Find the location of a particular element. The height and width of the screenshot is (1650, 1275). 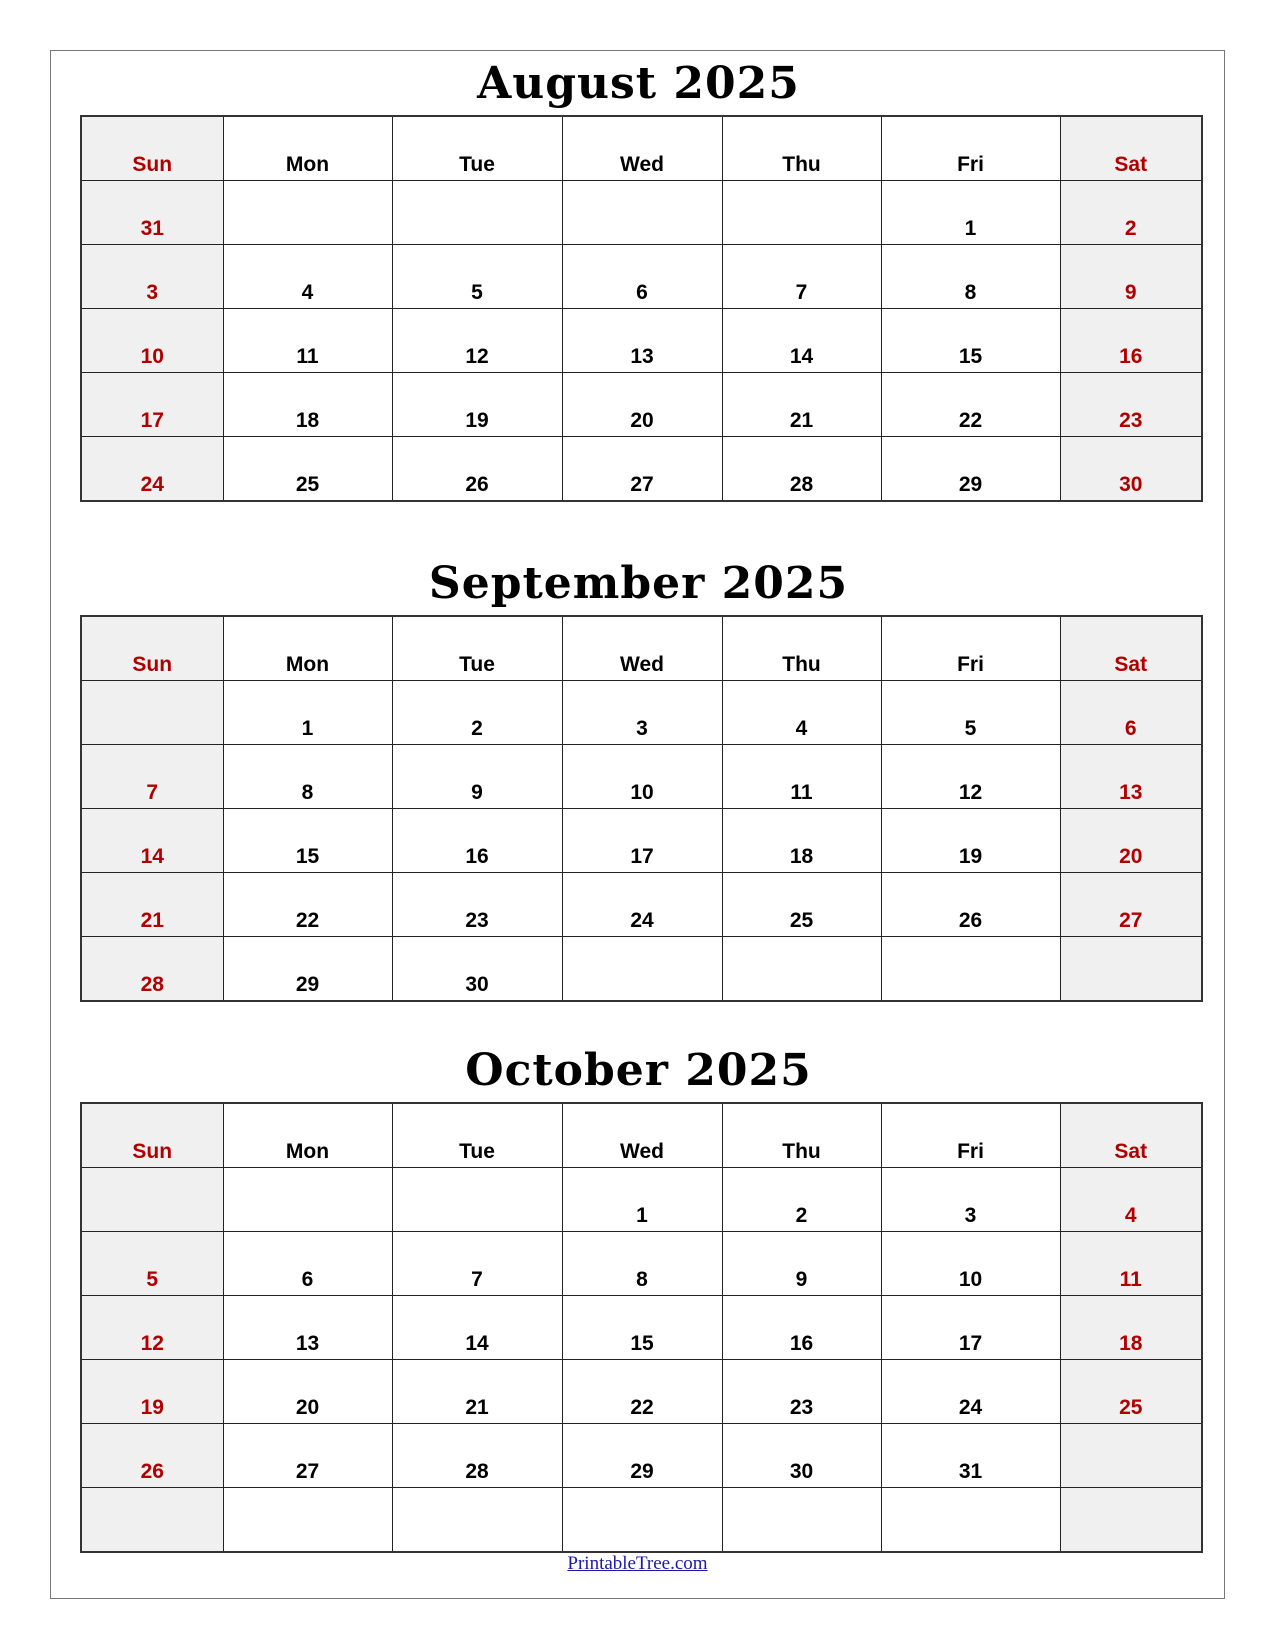

week-row: 17 18 19 20 21 22 23 is located at coordinates (641, 404).